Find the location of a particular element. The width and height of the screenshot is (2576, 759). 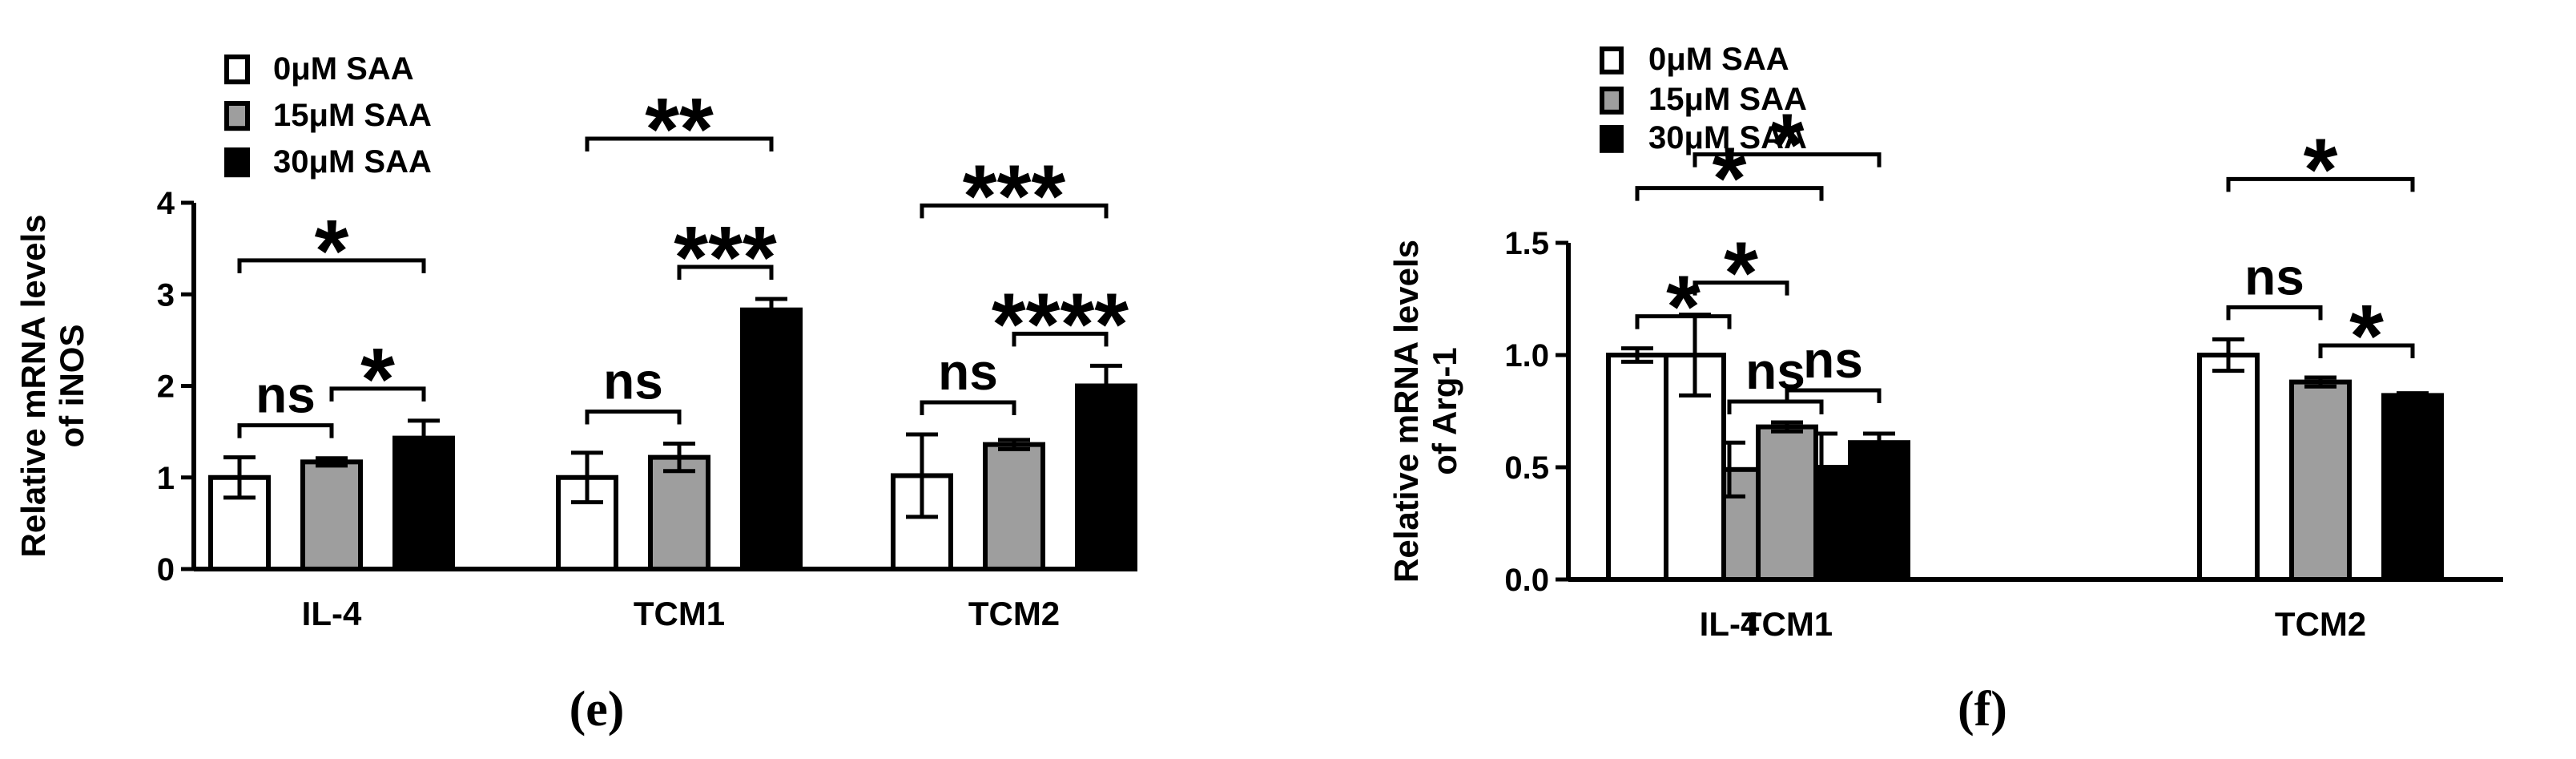

panel-f-label: (f) is located at coordinates (1982, 709).